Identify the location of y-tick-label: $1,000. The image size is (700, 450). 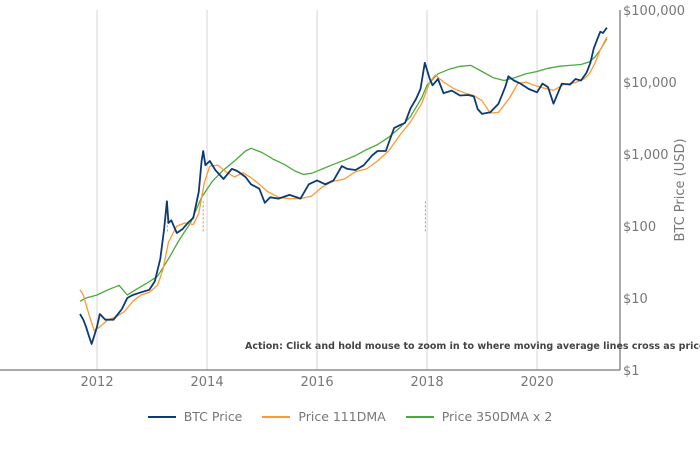
(646, 155).